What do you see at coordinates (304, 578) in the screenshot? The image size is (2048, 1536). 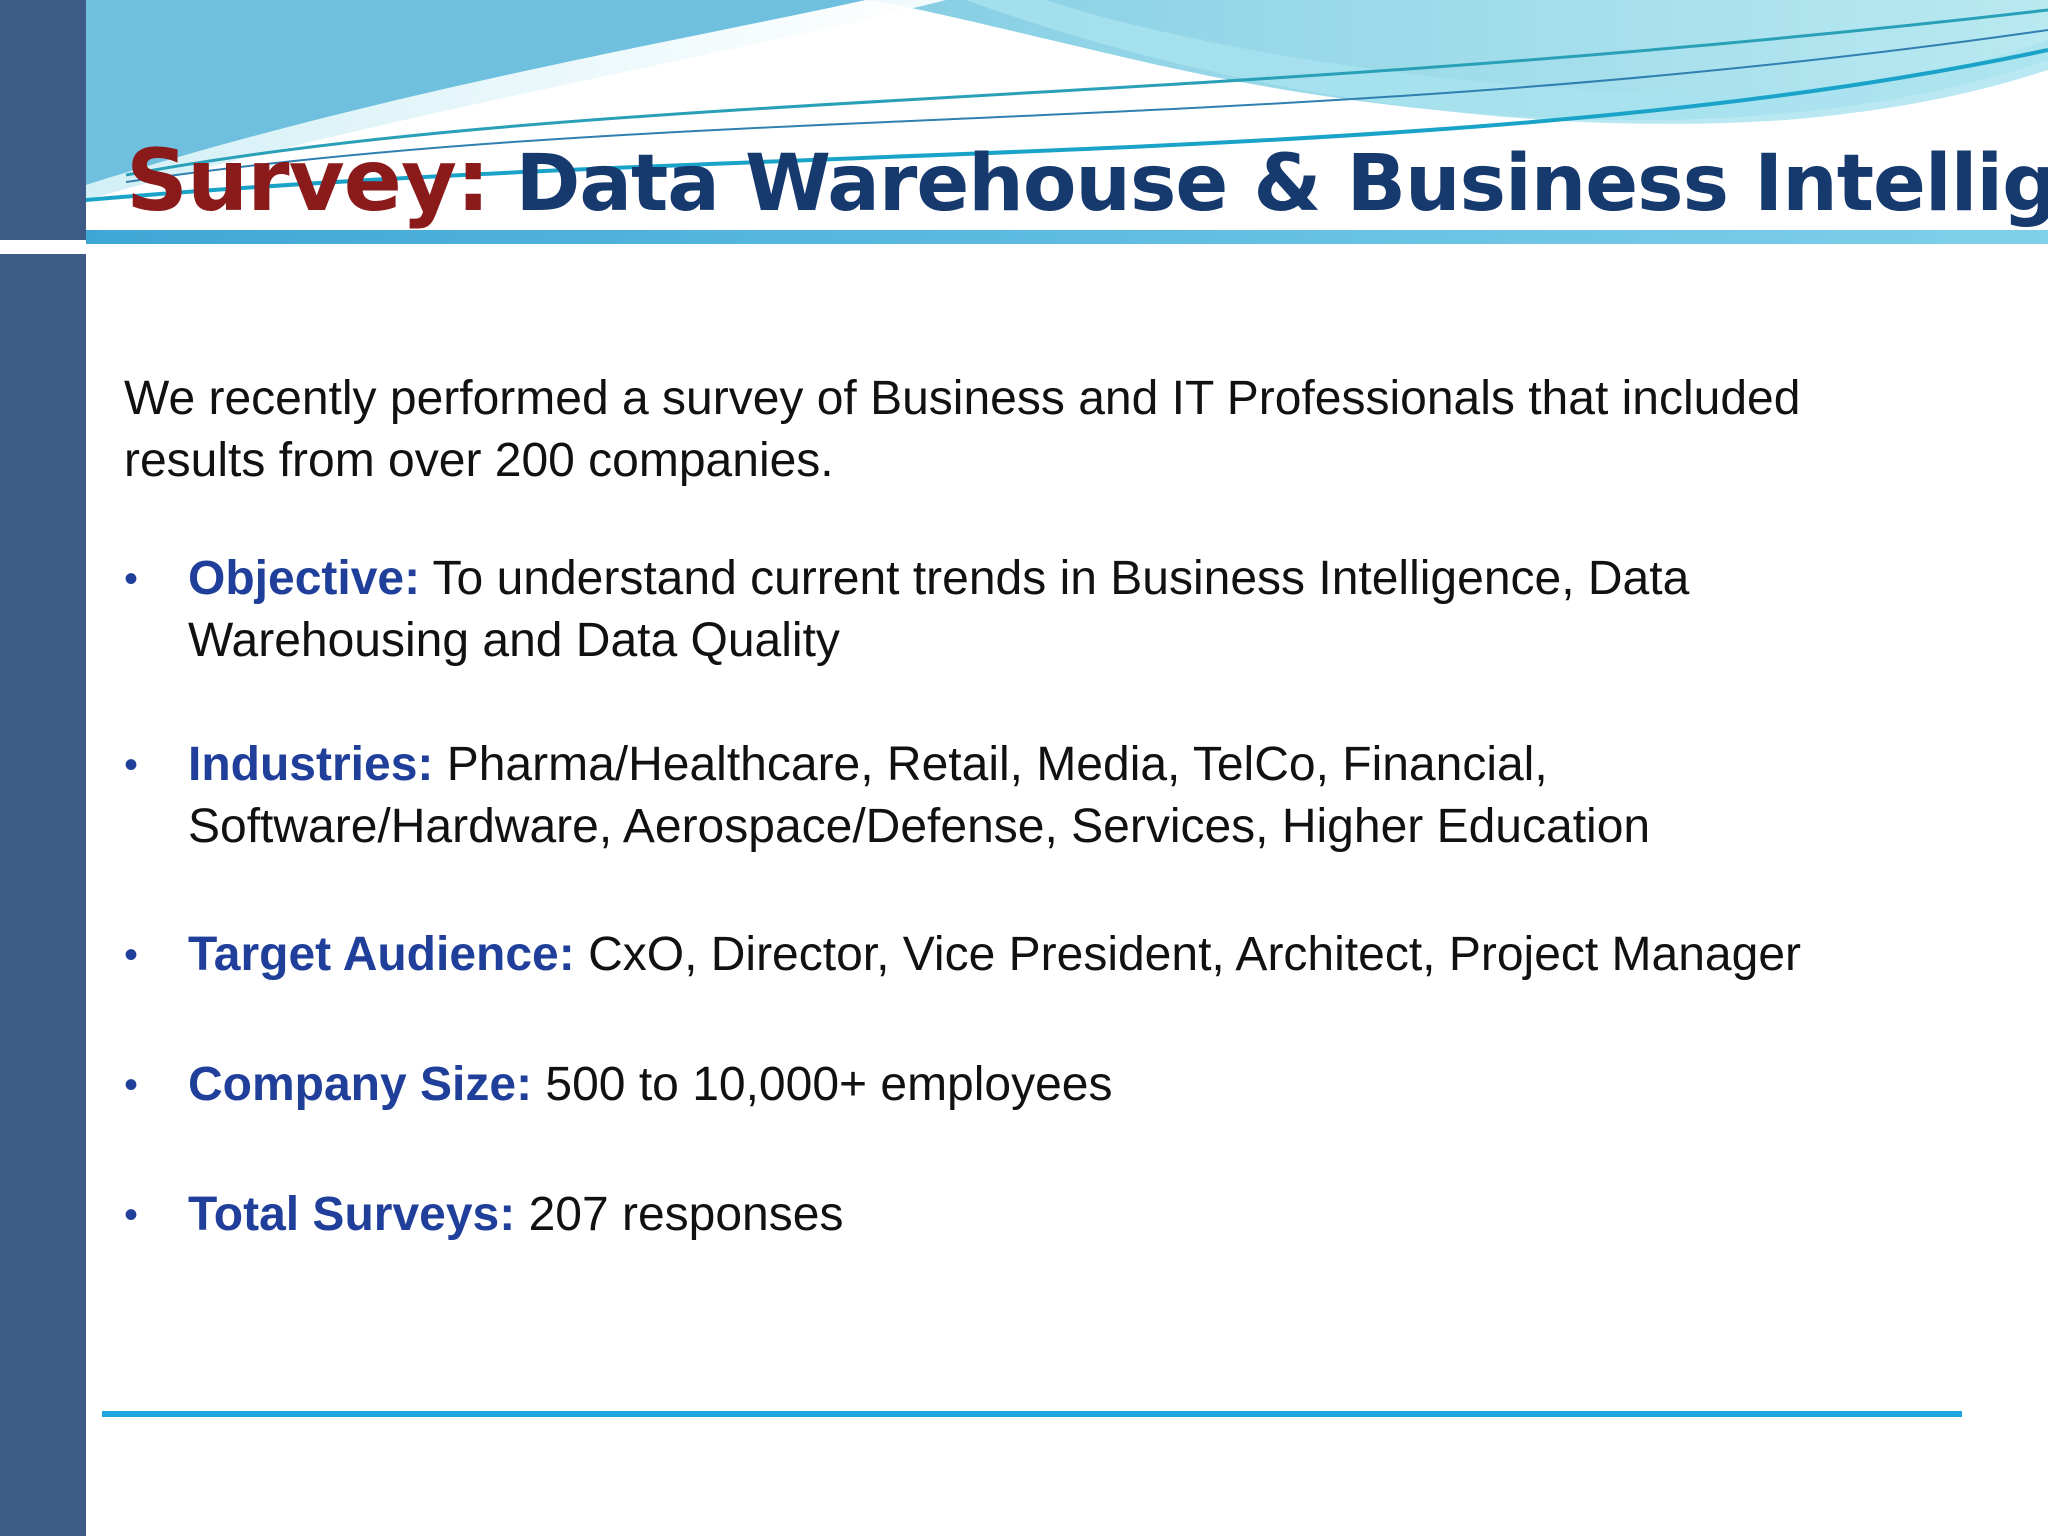 I see `bullet-label: Objective:` at bounding box center [304, 578].